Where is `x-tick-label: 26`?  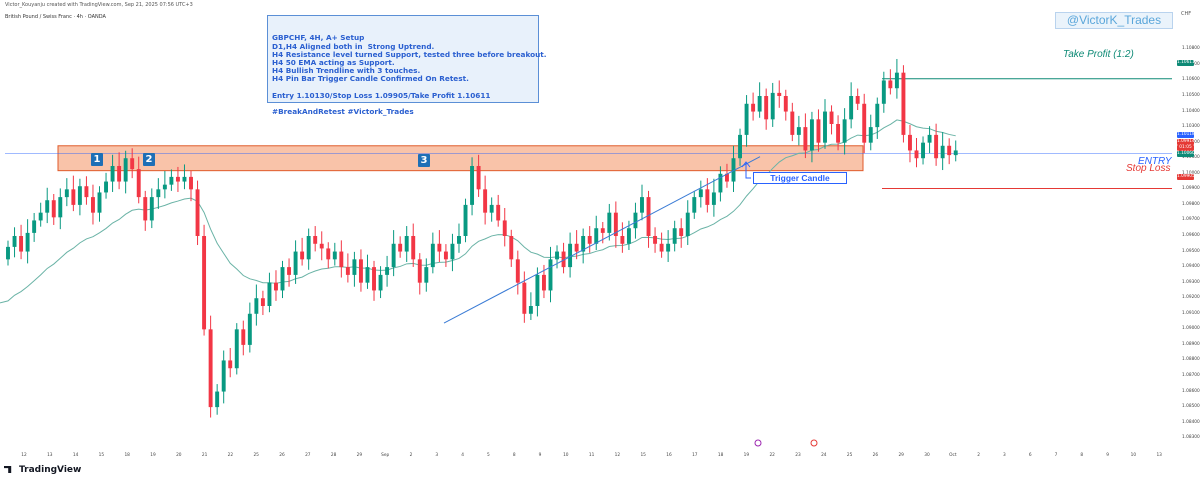 x-tick-label: 26 is located at coordinates (282, 455).